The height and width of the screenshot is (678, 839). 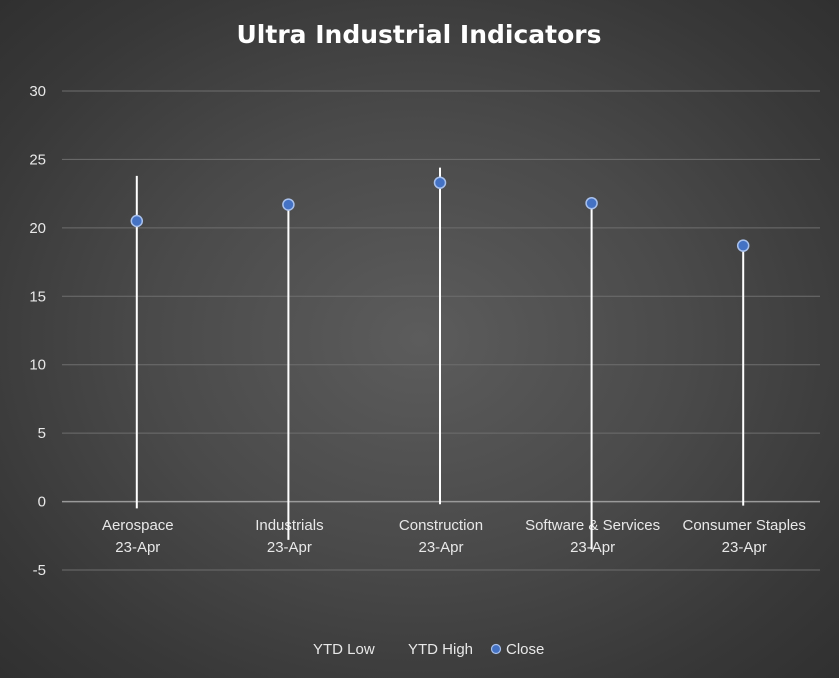 What do you see at coordinates (37, 159) in the screenshot?
I see `y-tick-label: 25` at bounding box center [37, 159].